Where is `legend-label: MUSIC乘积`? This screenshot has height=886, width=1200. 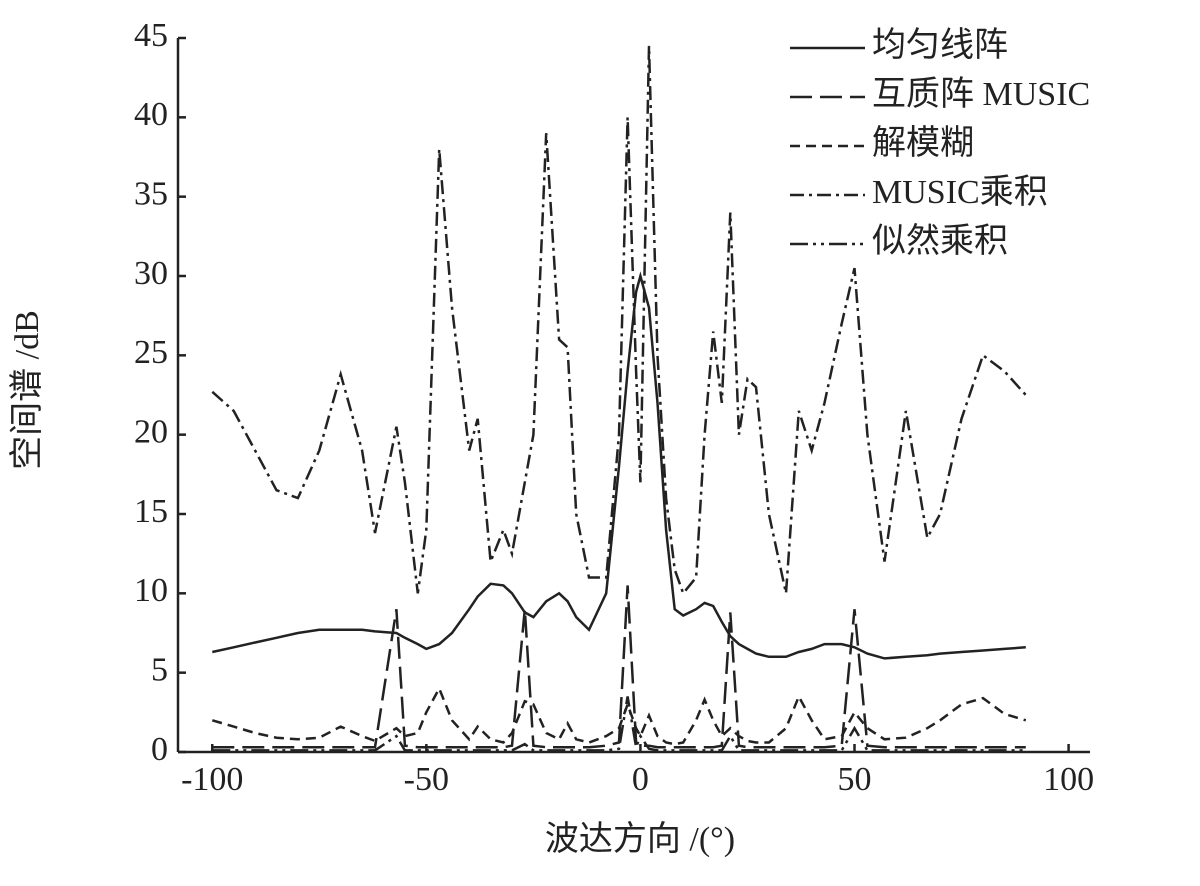
legend-label: MUSIC乘积 is located at coordinates (960, 192).